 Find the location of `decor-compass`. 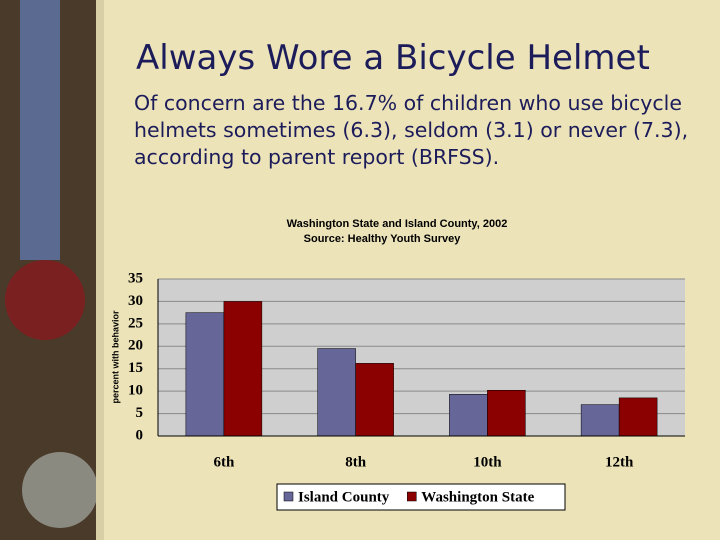

decor-compass is located at coordinates (60, 490).